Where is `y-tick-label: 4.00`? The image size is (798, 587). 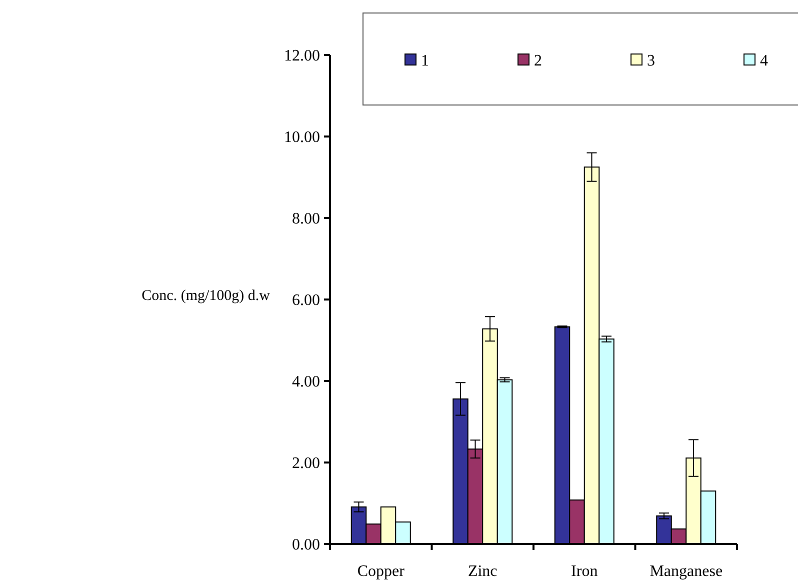 y-tick-label: 4.00 is located at coordinates (306, 382).